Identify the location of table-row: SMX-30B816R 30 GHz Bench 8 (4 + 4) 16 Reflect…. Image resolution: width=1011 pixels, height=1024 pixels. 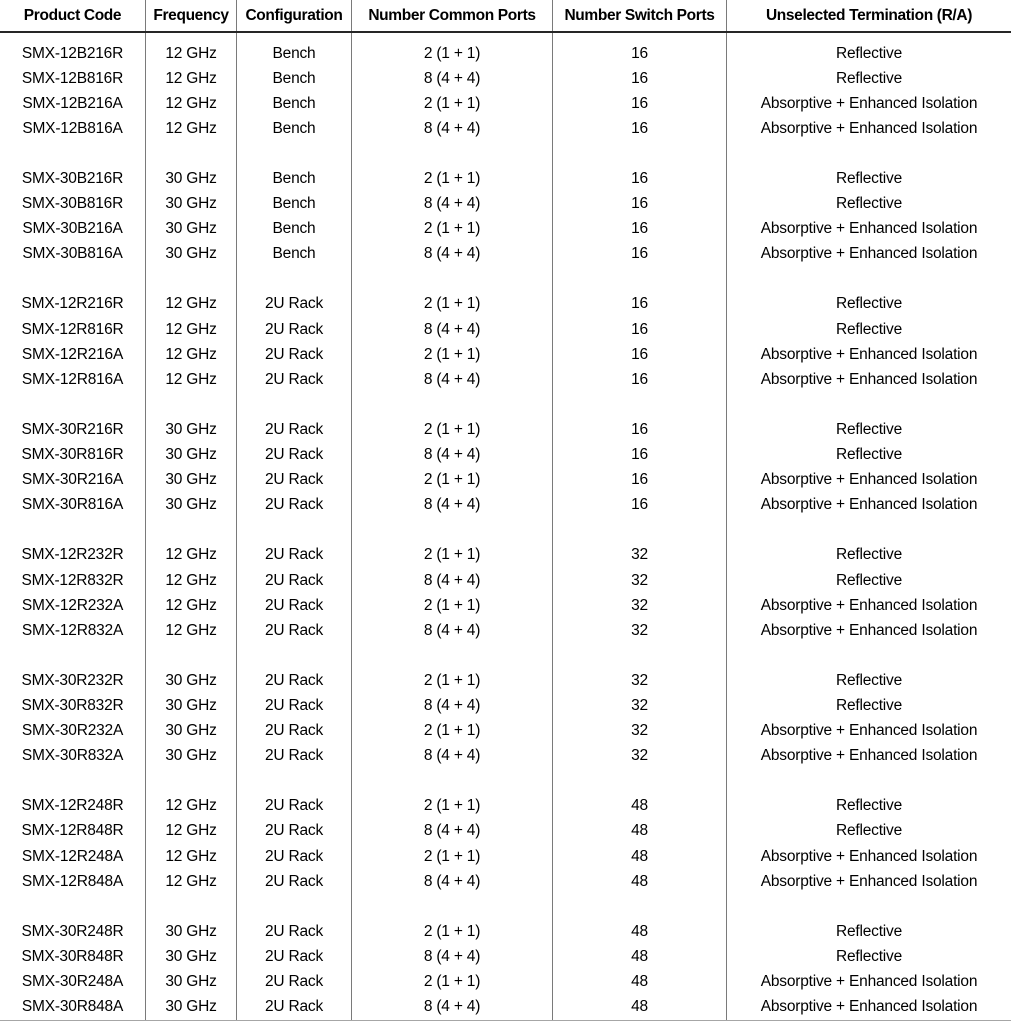
(505, 204).